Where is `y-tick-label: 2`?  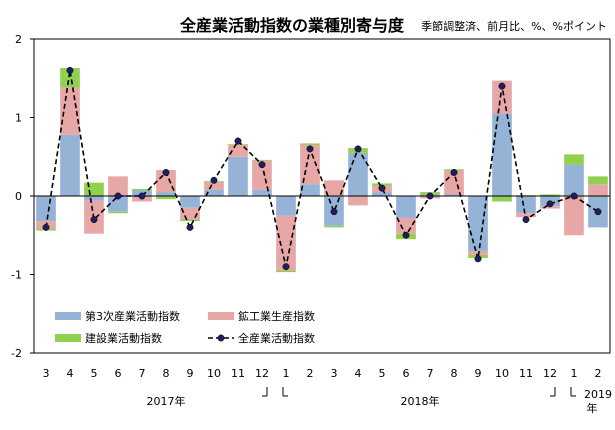
y-tick-label: 2 is located at coordinates (18, 39).